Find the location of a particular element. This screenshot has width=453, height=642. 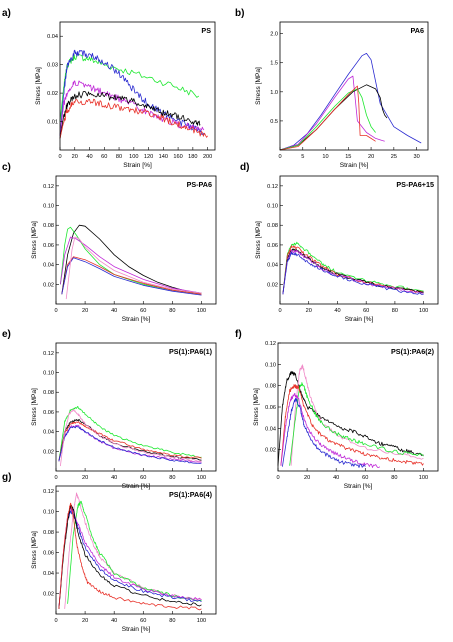

y-tick-label: 0.5 is located at coordinates (274, 122).